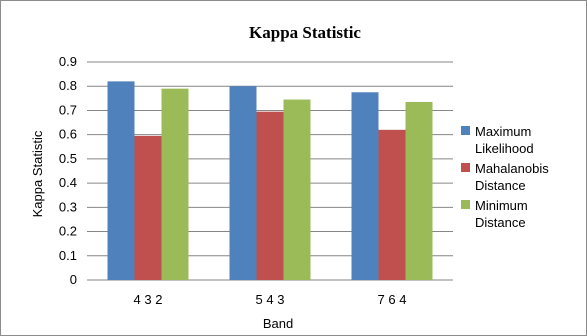 This screenshot has width=587, height=336. I want to click on x-tick-label: 5 4 3, so click(270, 299).